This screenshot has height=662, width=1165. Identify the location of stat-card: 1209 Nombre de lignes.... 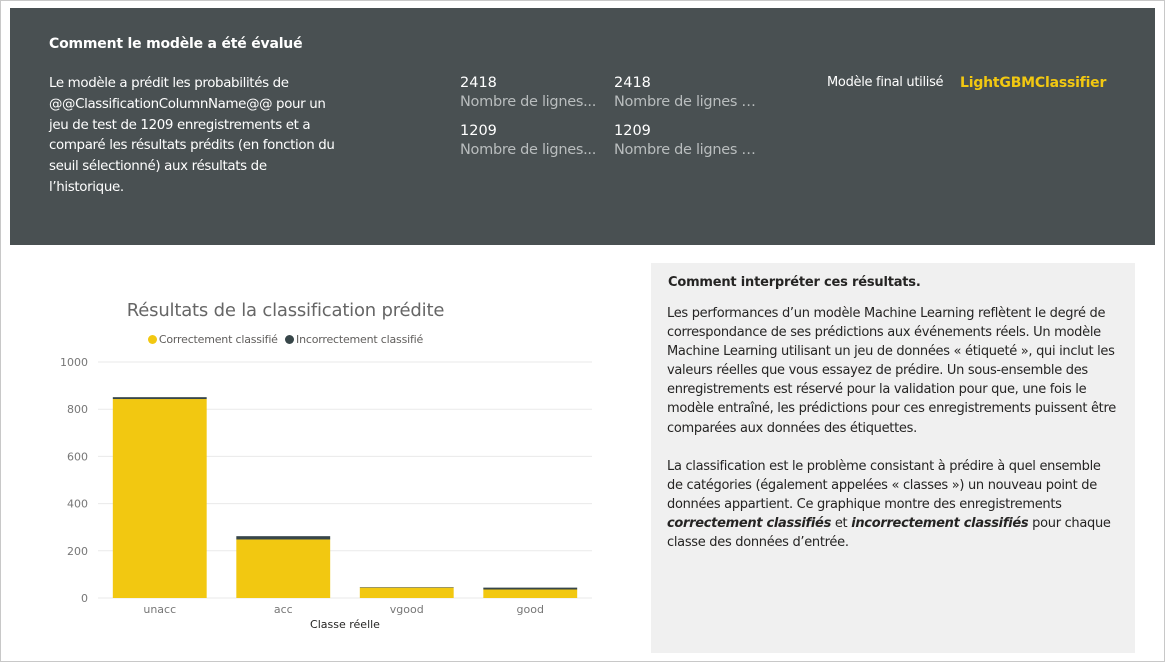
(535, 141).